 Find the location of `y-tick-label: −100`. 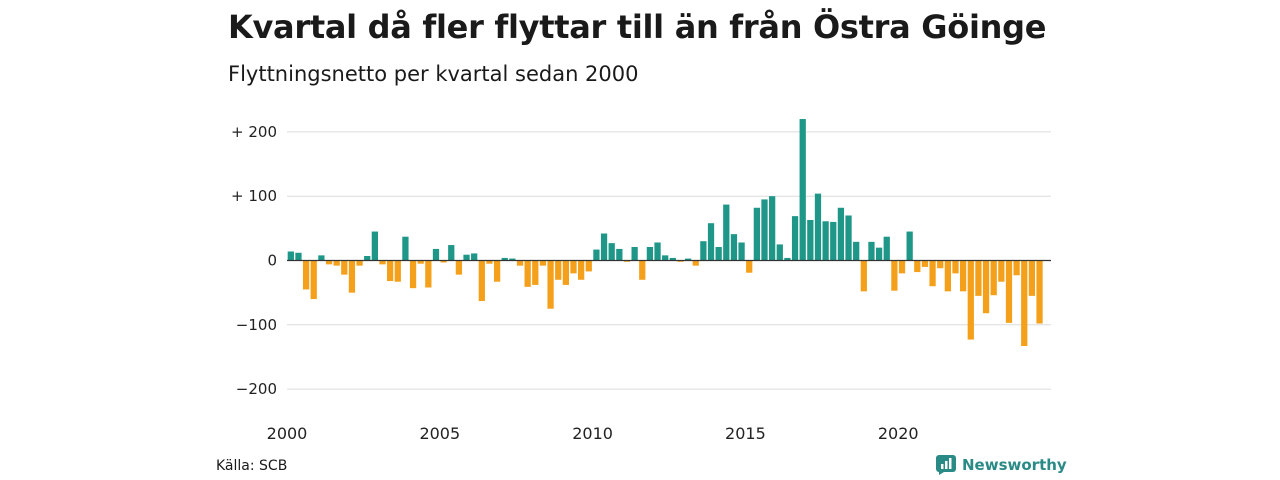

y-tick-label: −100 is located at coordinates (256, 325).